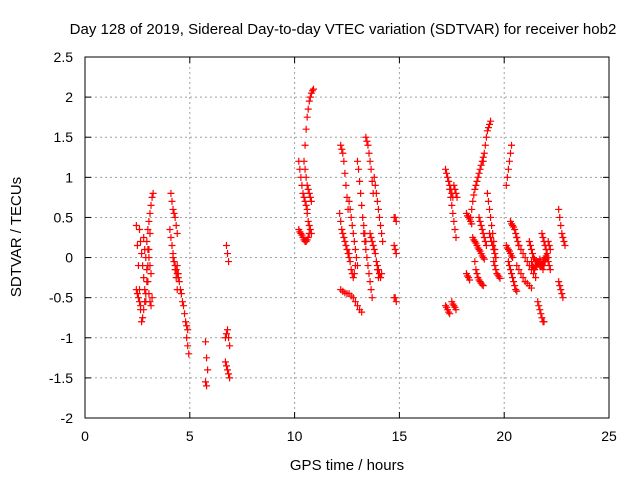 This screenshot has height=480, width=640. What do you see at coordinates (16, 237) in the screenshot?
I see `y-axis-label: SDTVAR / TECUs` at bounding box center [16, 237].